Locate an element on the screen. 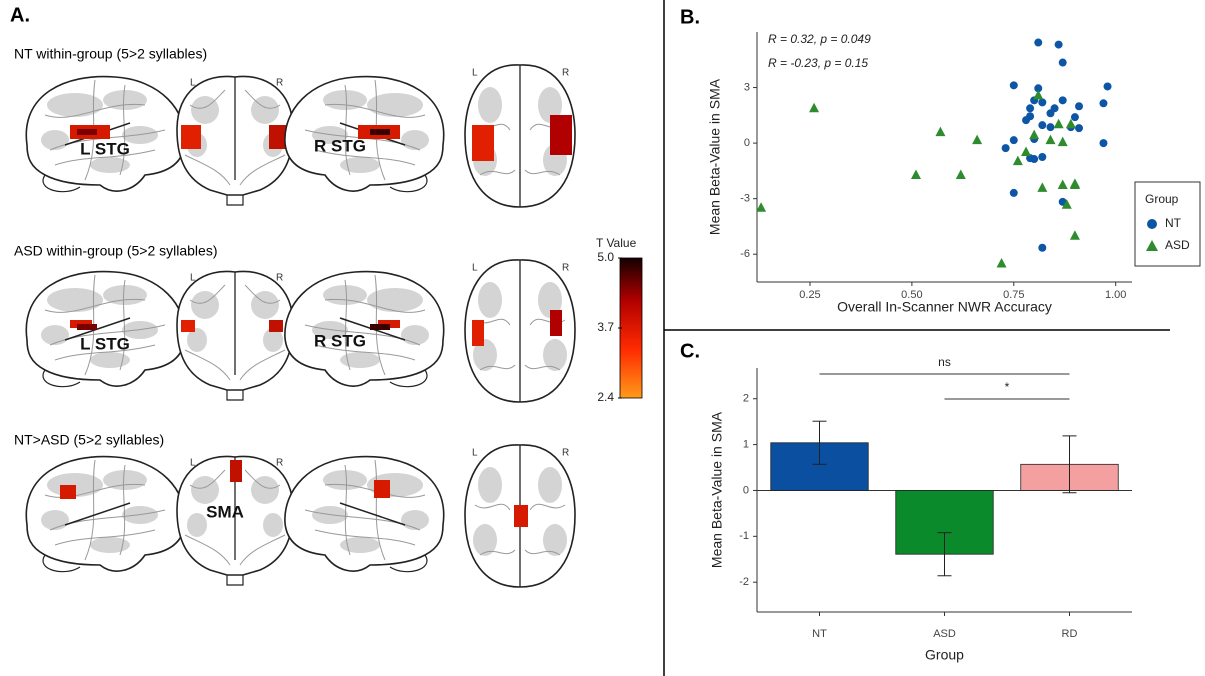  y-tick-label: 2 is located at coordinates (746, 399).